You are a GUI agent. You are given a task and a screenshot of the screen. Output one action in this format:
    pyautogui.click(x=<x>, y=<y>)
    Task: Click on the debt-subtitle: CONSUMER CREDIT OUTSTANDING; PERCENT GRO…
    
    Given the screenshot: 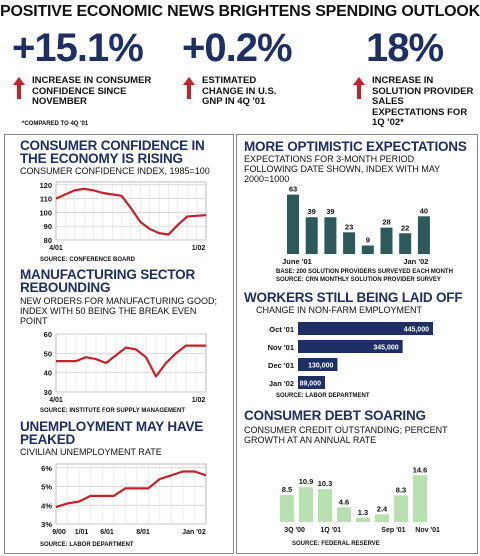 What is the action you would take?
    pyautogui.click(x=346, y=435)
    